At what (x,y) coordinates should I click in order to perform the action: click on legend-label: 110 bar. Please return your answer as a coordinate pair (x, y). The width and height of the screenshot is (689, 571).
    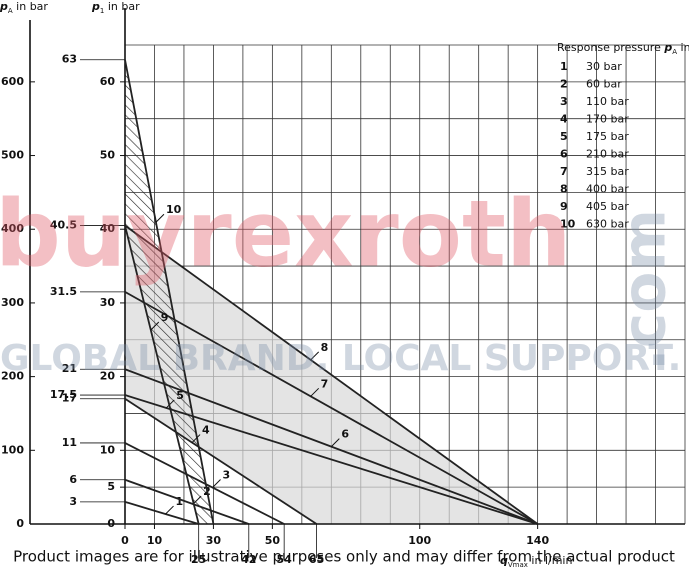
    Looking at the image, I should click on (607, 101).